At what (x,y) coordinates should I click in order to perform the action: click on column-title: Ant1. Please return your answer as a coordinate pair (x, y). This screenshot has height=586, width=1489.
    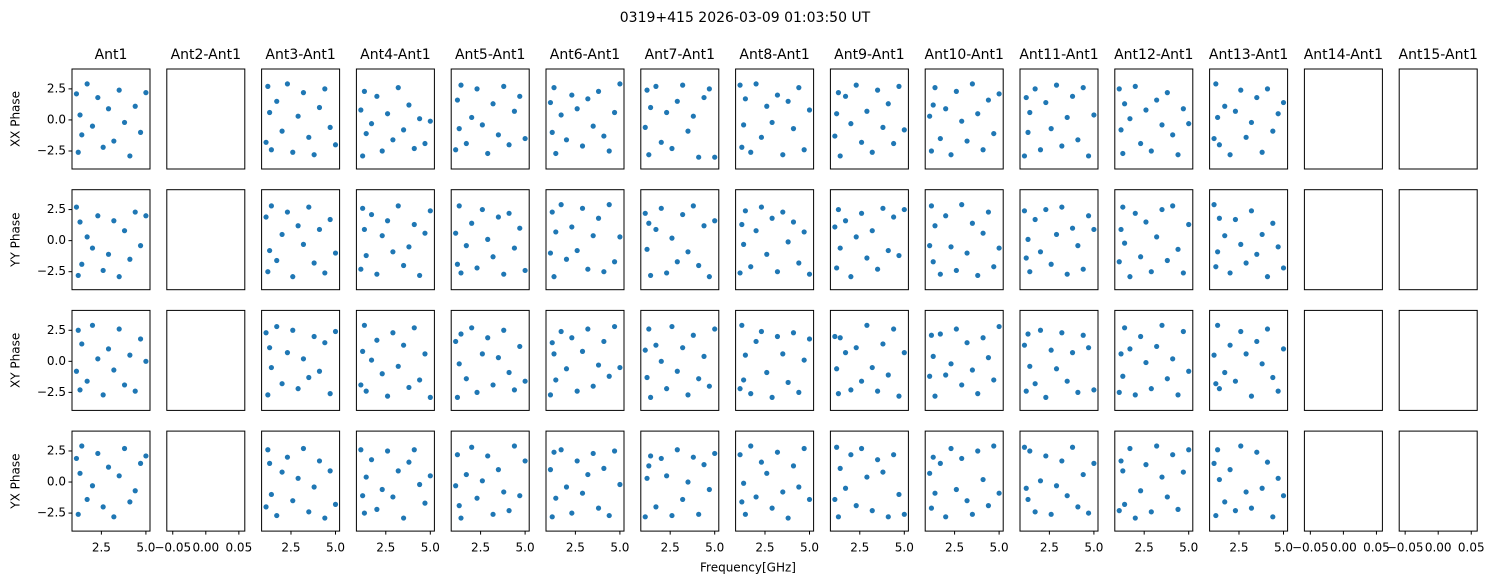
    Looking at the image, I should click on (111, 55).